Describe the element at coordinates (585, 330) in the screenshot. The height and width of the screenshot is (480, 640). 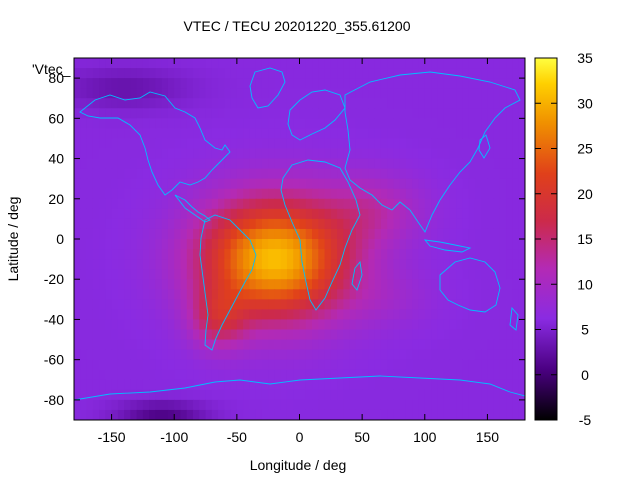
I see `colorbar-tick-label: 5` at that location.